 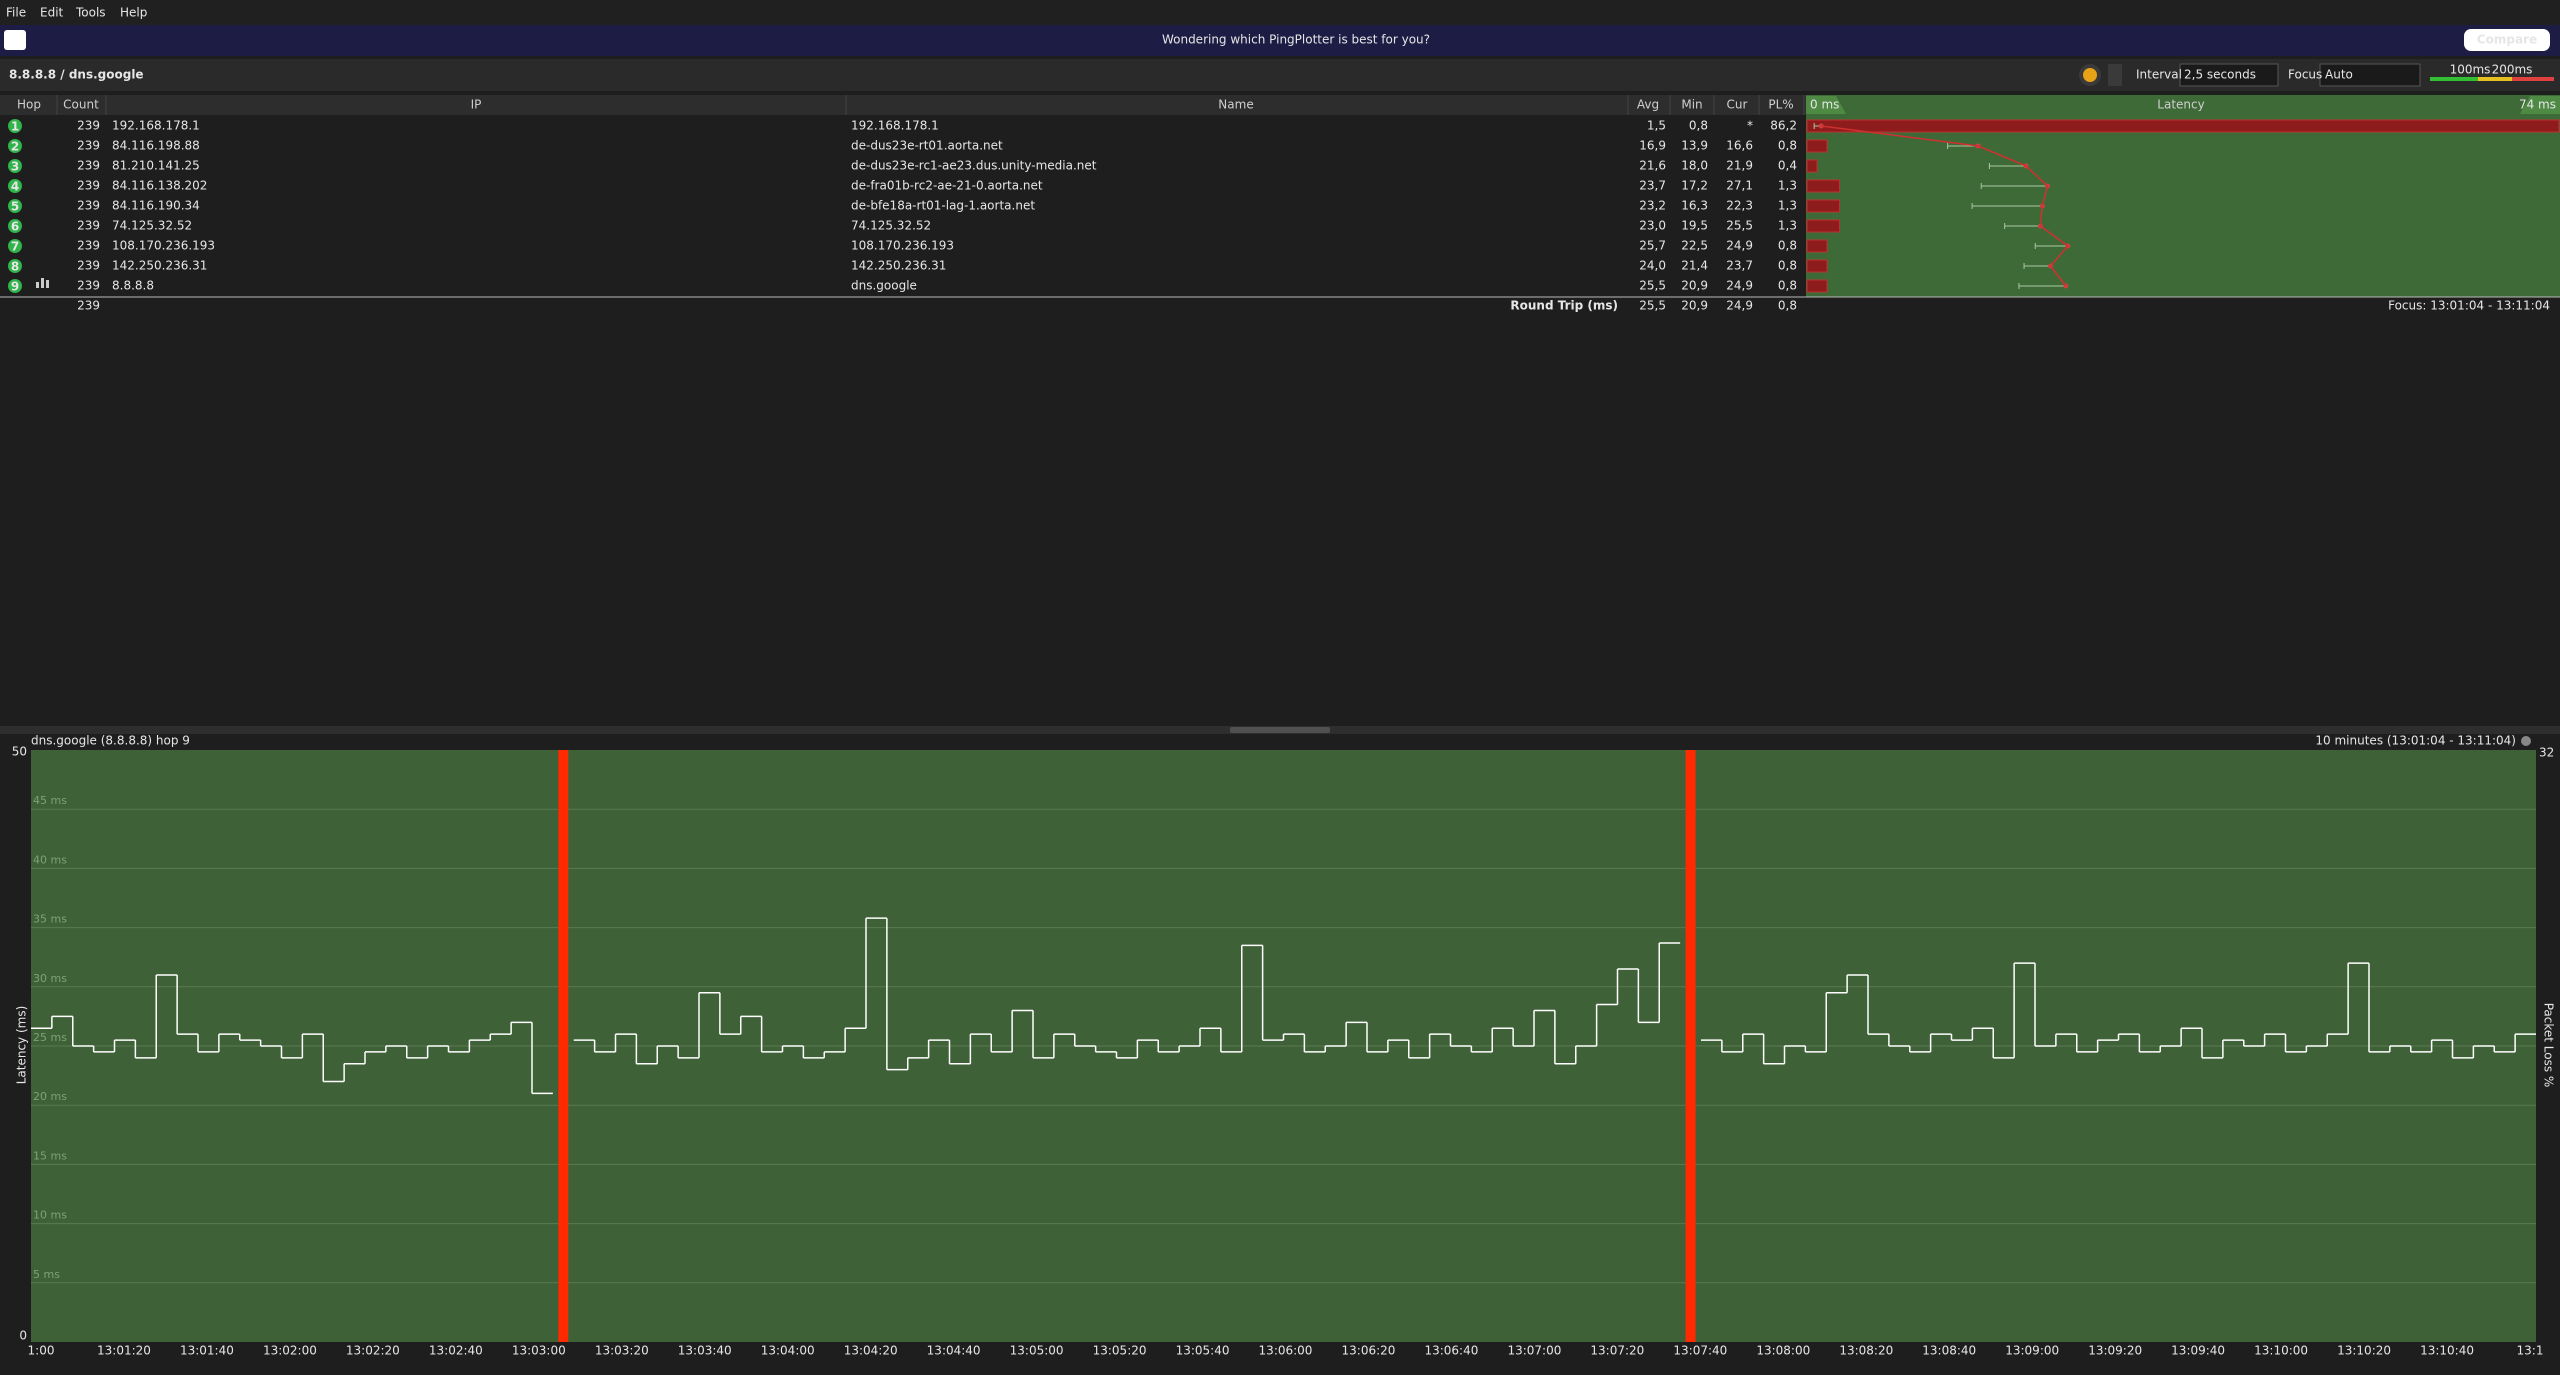 What do you see at coordinates (50, 919) in the screenshot?
I see `y-tick-label: 35 ms` at bounding box center [50, 919].